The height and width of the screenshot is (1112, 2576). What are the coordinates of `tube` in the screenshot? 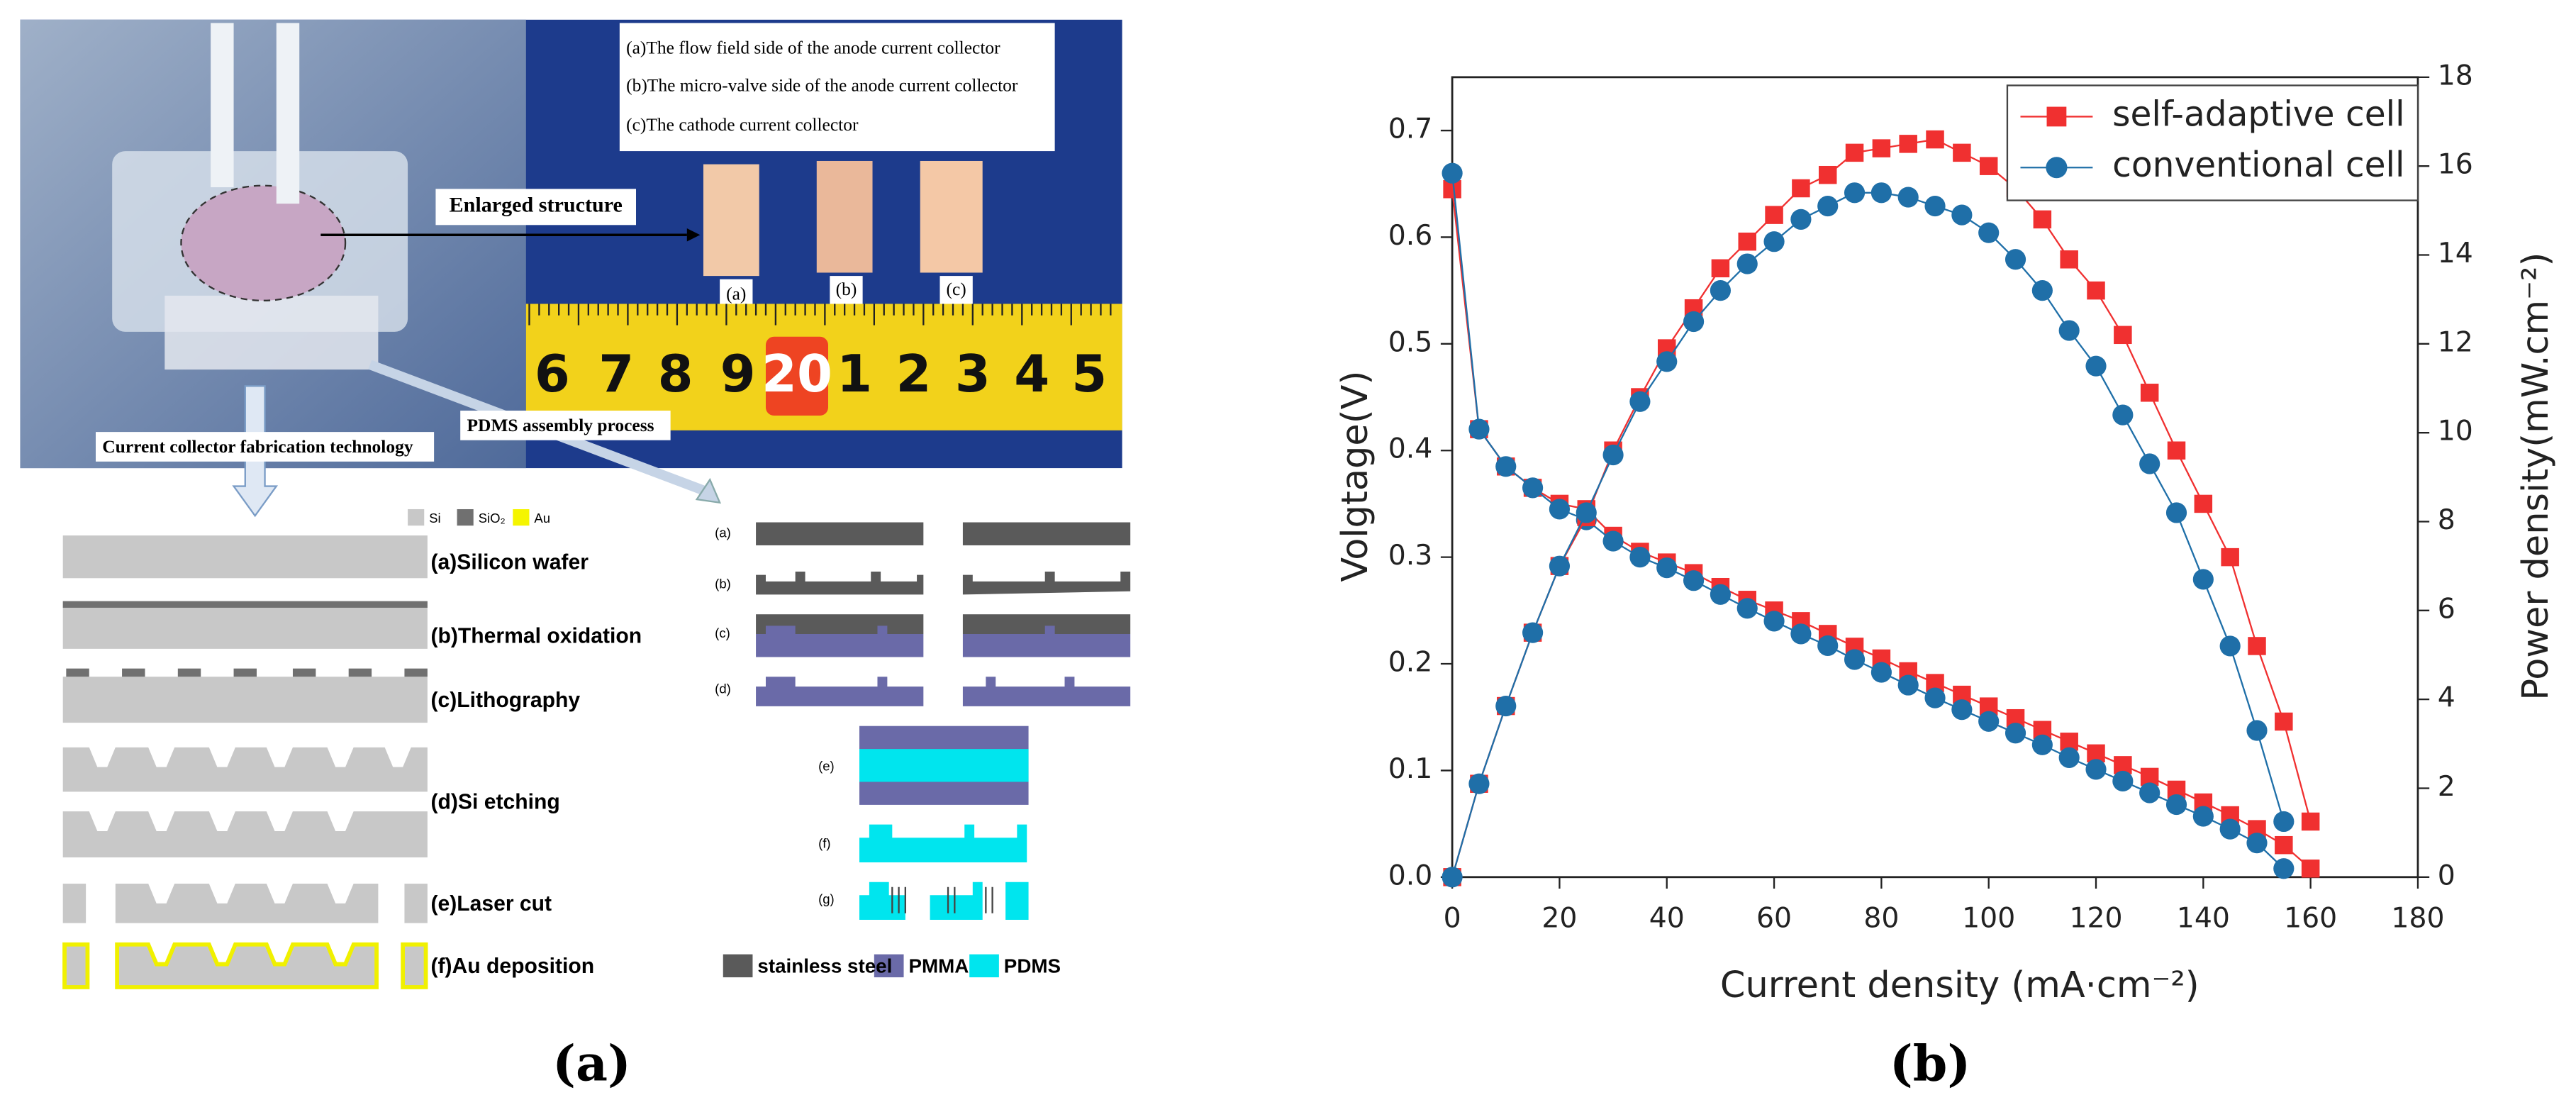 It's located at (222, 105).